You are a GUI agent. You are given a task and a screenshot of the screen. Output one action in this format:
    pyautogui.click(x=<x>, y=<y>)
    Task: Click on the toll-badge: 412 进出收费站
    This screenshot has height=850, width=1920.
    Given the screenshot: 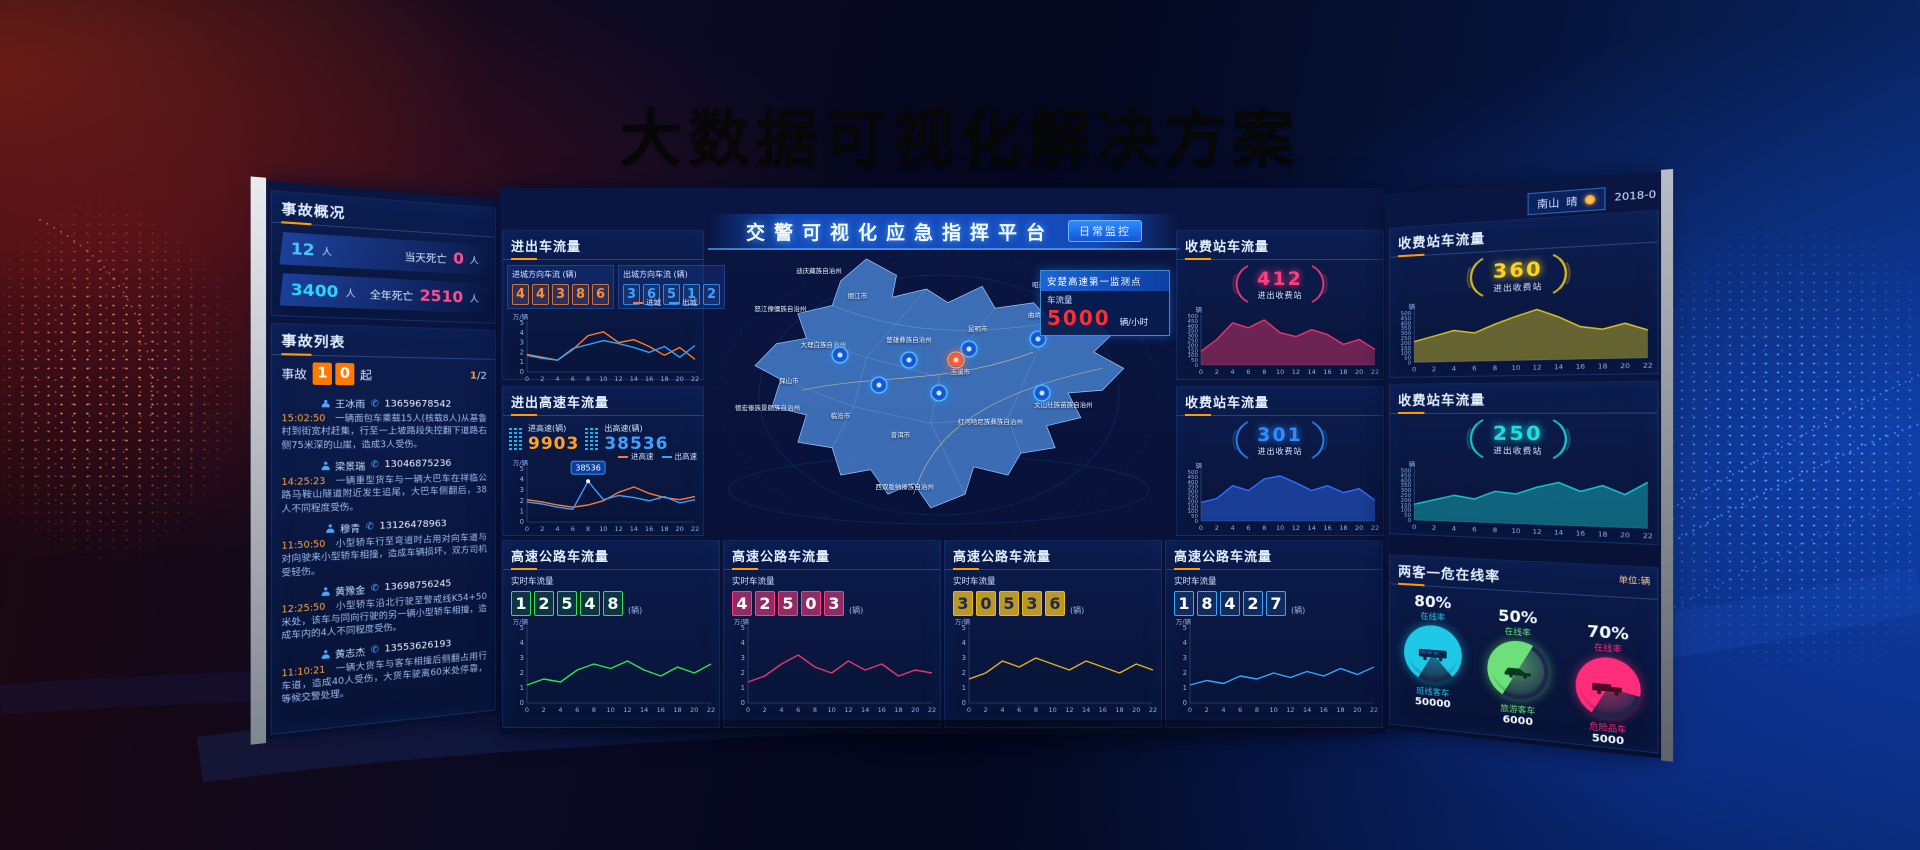 What is the action you would take?
    pyautogui.click(x=1280, y=282)
    